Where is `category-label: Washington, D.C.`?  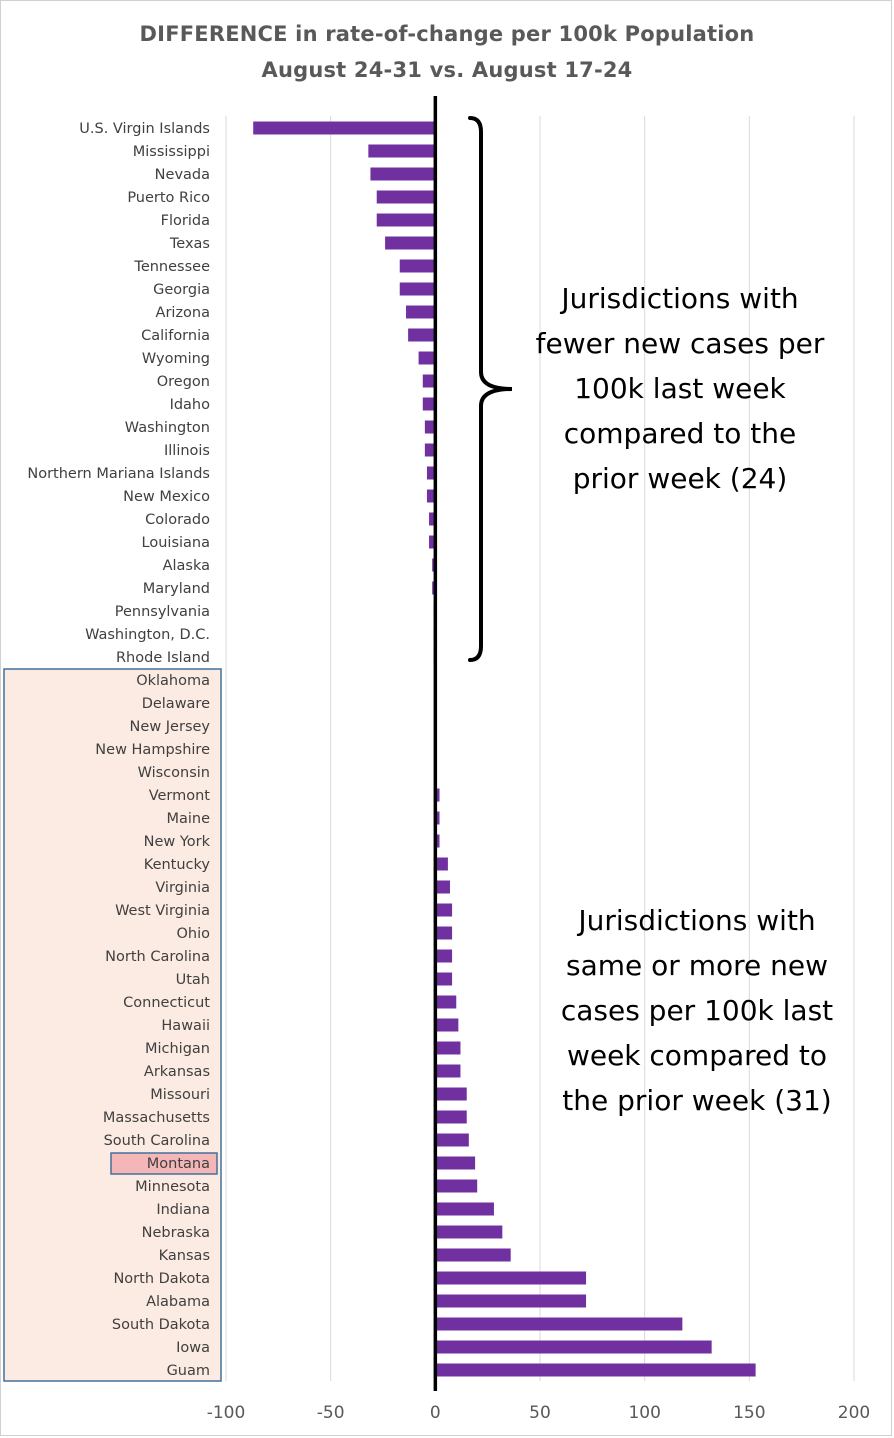 category-label: Washington, D.C. is located at coordinates (147, 635).